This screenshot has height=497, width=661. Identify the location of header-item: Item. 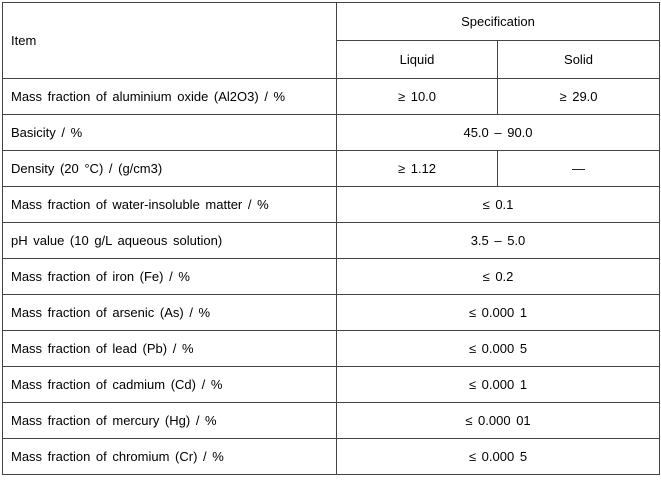
(169, 40).